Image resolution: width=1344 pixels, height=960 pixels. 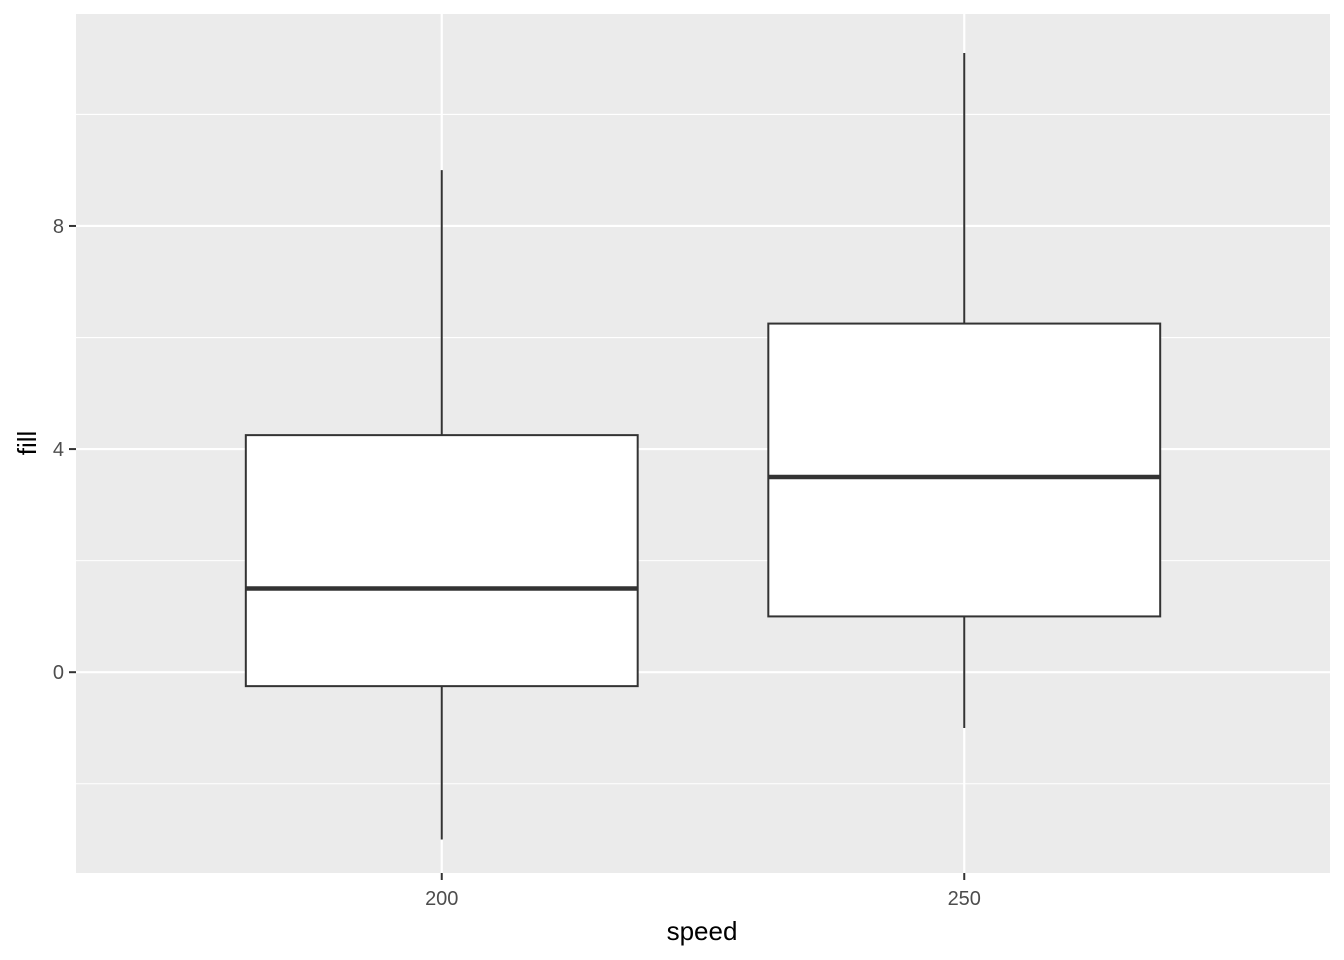 I want to click on y-tick-label: 0, so click(x=58, y=673).